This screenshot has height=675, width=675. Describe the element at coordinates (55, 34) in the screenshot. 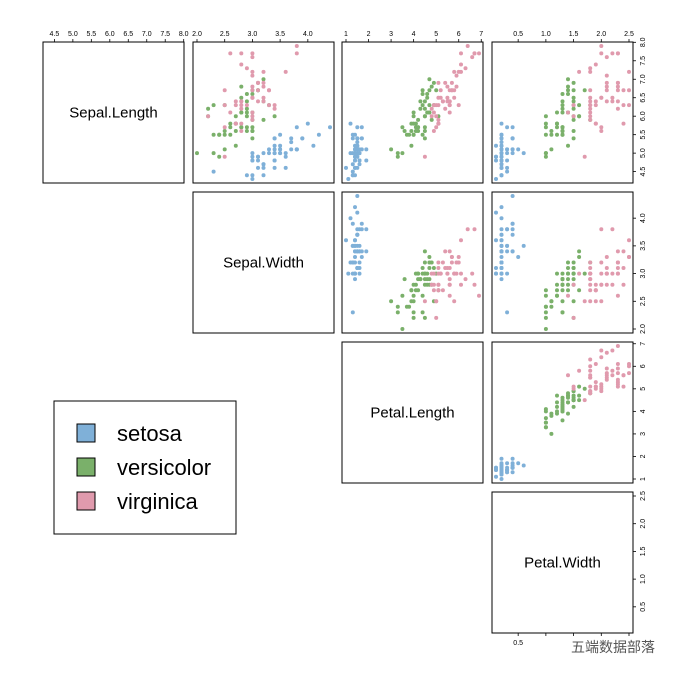

I see `top-tick-label: 4.5` at that location.